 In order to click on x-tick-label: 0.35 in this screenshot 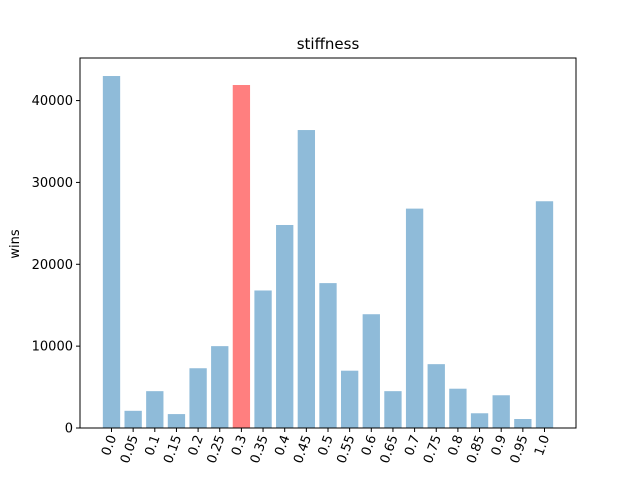, I will do `click(260, 449)`.